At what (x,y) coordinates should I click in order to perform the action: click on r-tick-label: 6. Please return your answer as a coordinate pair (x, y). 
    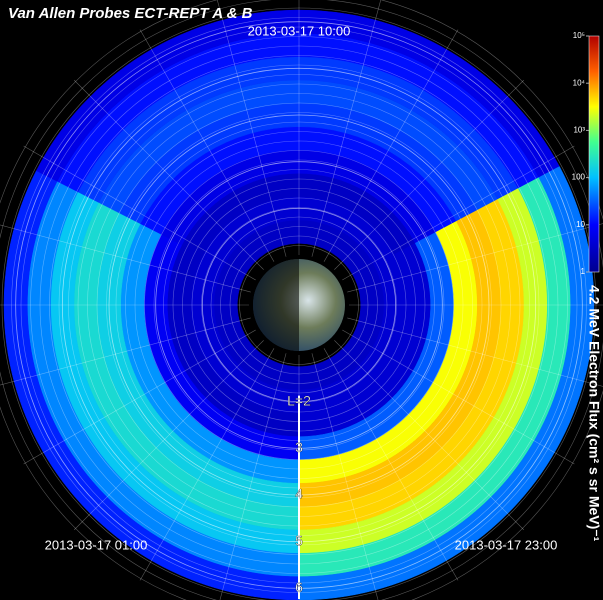
    Looking at the image, I should click on (299, 587).